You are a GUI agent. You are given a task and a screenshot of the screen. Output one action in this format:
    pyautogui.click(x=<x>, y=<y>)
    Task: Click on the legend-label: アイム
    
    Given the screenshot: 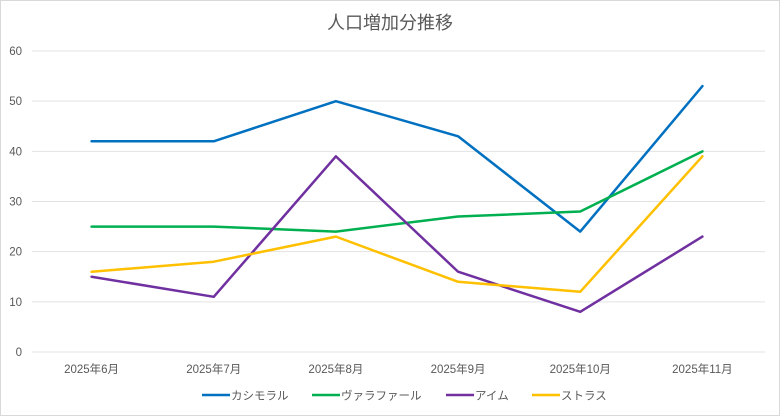 What is the action you would take?
    pyautogui.click(x=492, y=396)
    